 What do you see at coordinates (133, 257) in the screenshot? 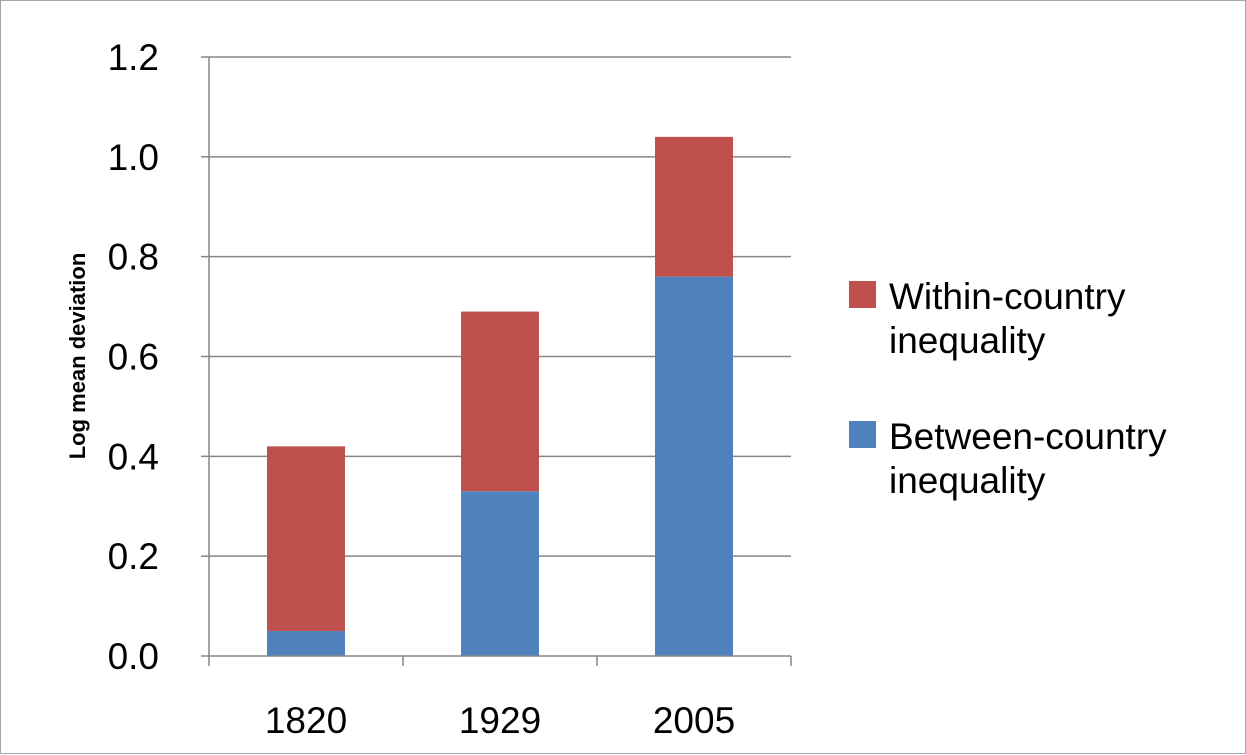
I see `y-tick-label: 0.8` at bounding box center [133, 257].